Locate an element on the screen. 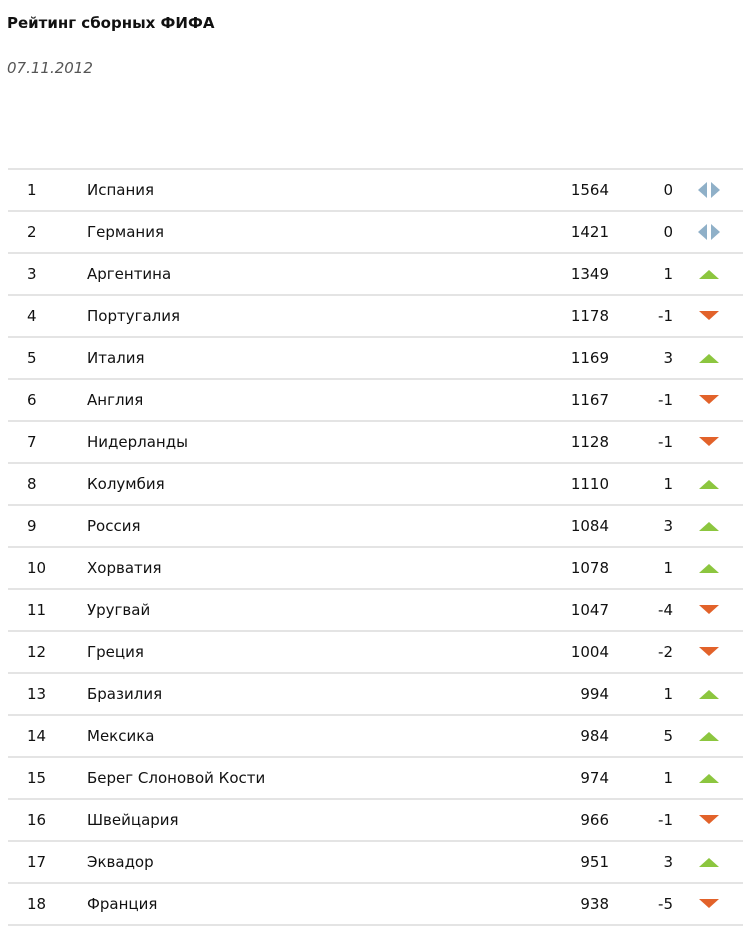 The height and width of the screenshot is (926, 747). team-name: Швейцария is located at coordinates (133, 820).